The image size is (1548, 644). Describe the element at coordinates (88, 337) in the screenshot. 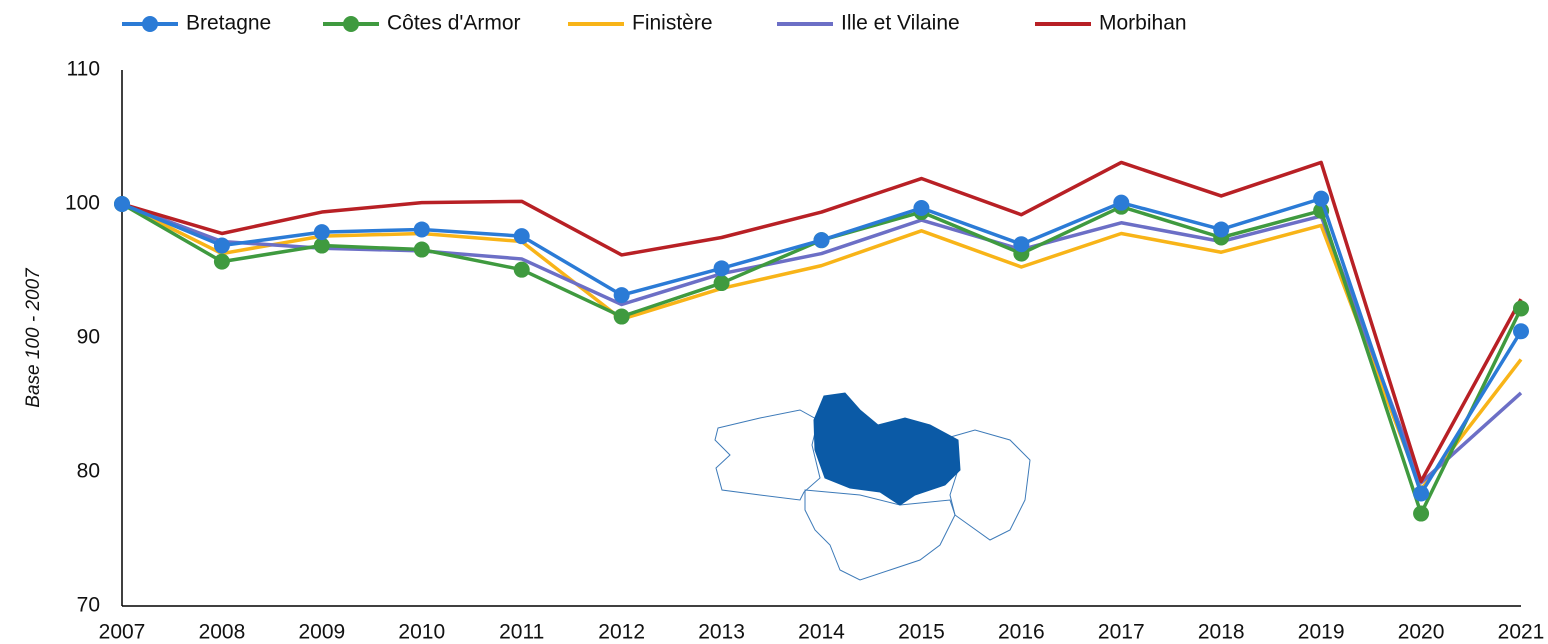

I see `y-tick-label: 90` at that location.